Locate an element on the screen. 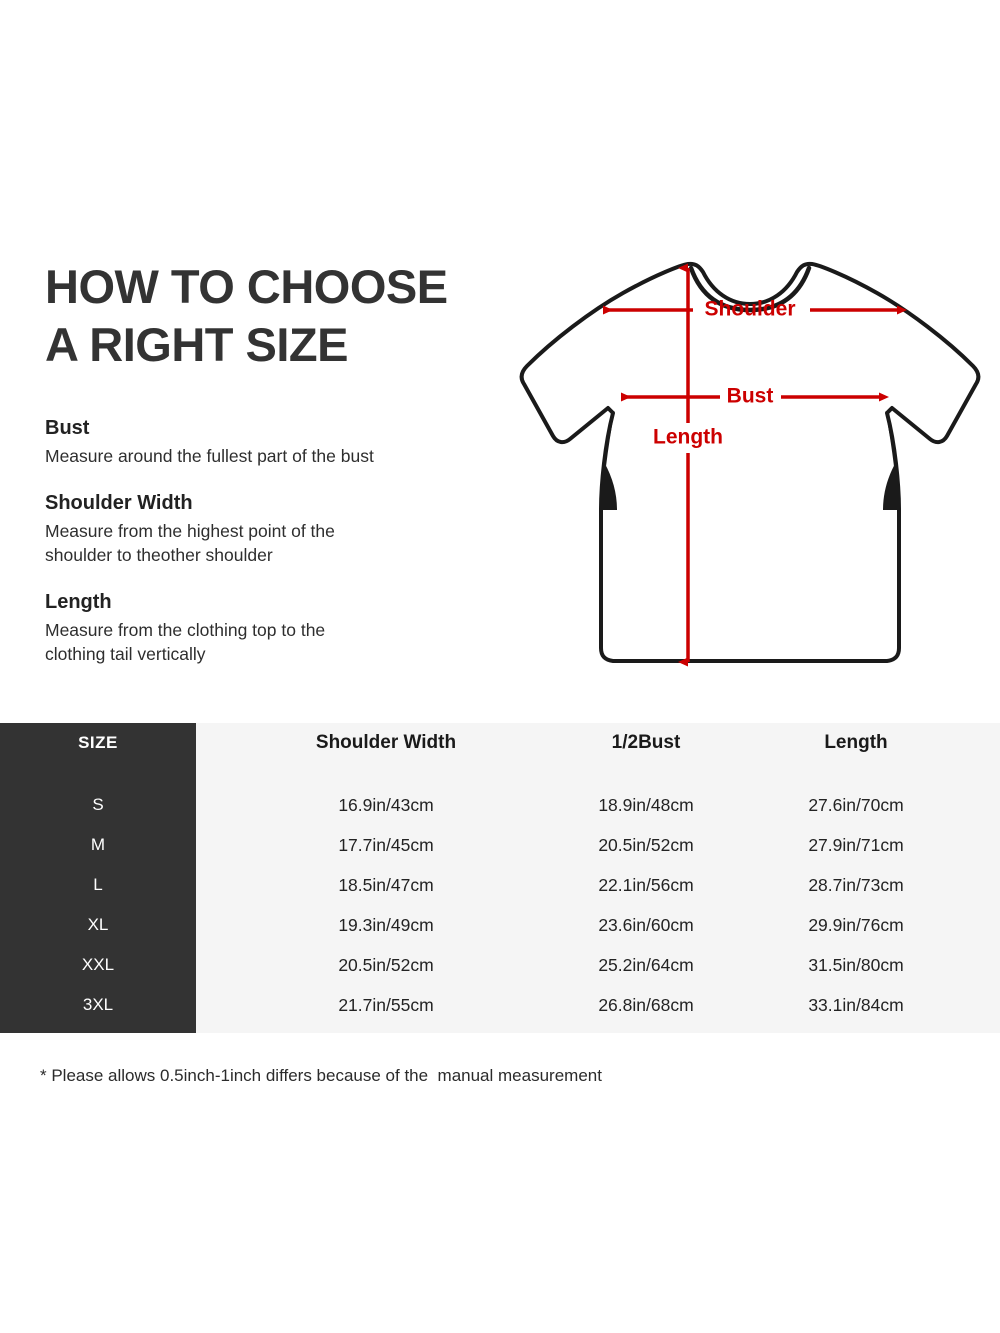 Image resolution: width=1000 pixels, height=1333 pixels. cell-half-bust: 26.8in/68cm is located at coordinates (646, 1005).